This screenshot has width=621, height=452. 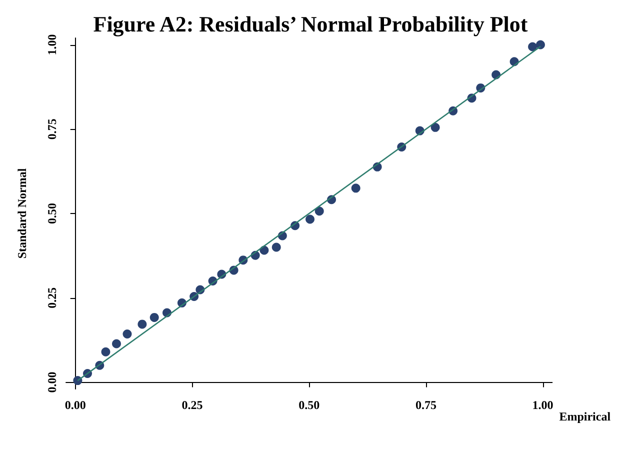 What do you see at coordinates (22, 213) in the screenshot?
I see `y-axis-title: Standard Normal` at bounding box center [22, 213].